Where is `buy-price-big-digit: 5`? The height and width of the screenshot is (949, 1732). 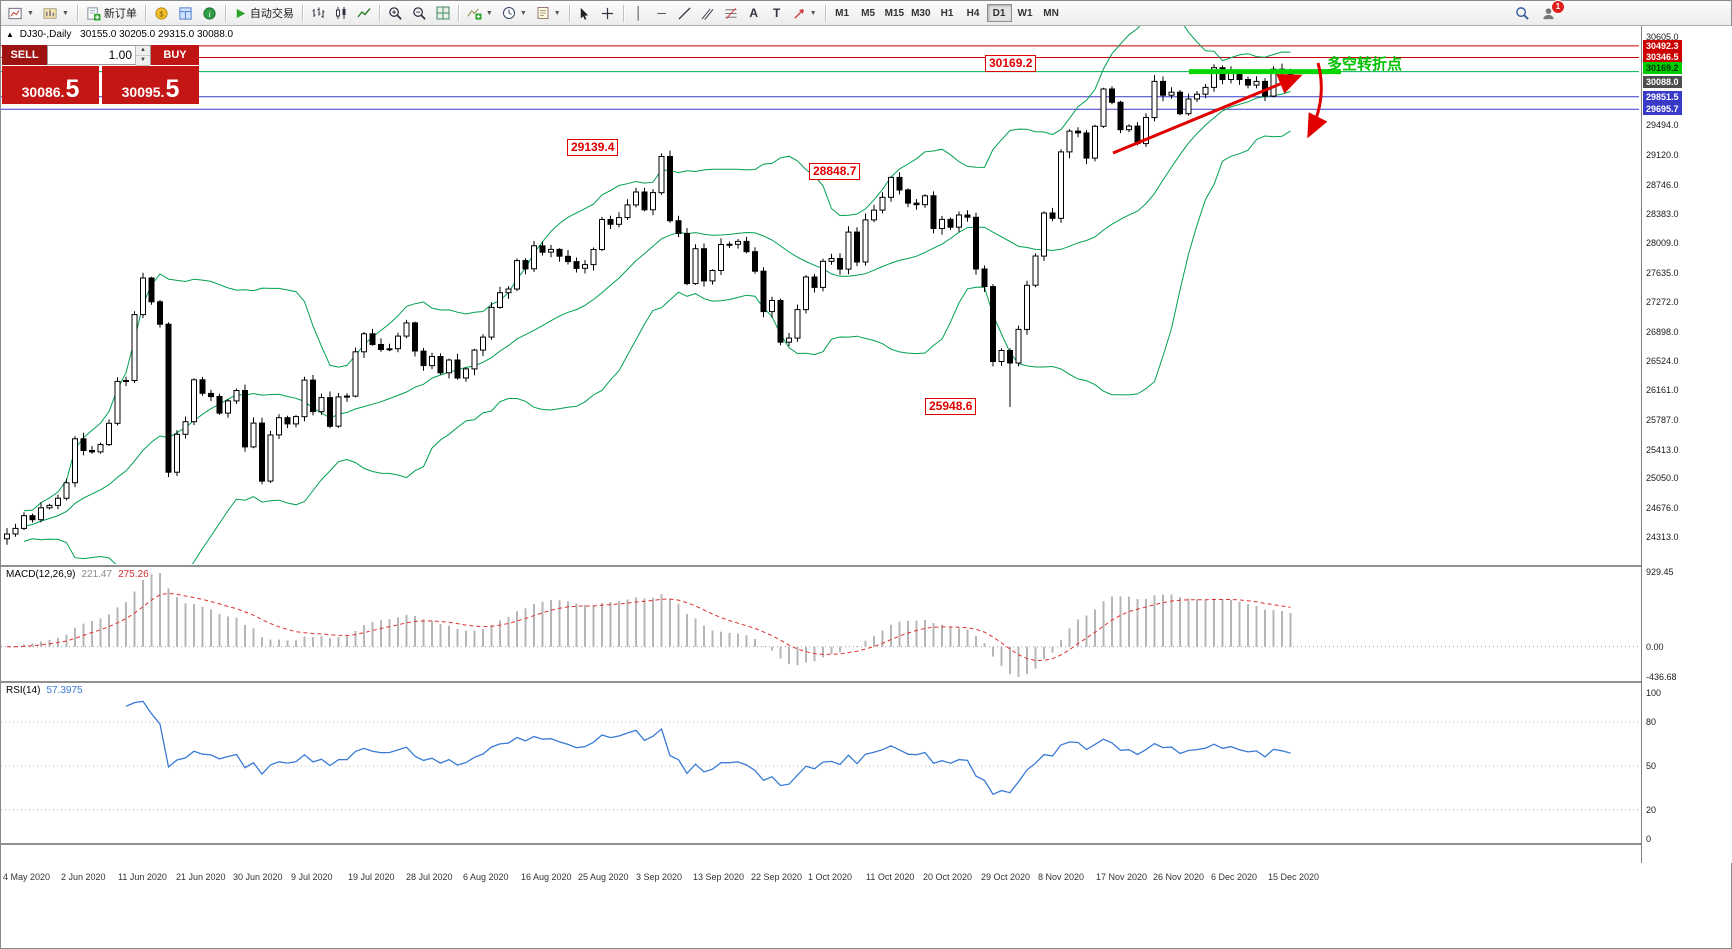 buy-price-big-digit: 5 is located at coordinates (172, 89).